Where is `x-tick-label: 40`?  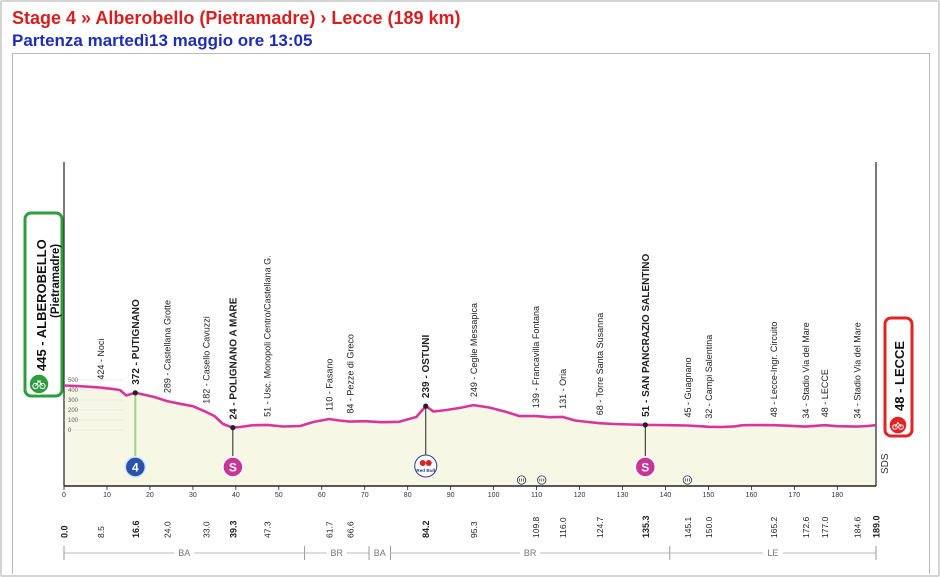
x-tick-label: 40 is located at coordinates (236, 495).